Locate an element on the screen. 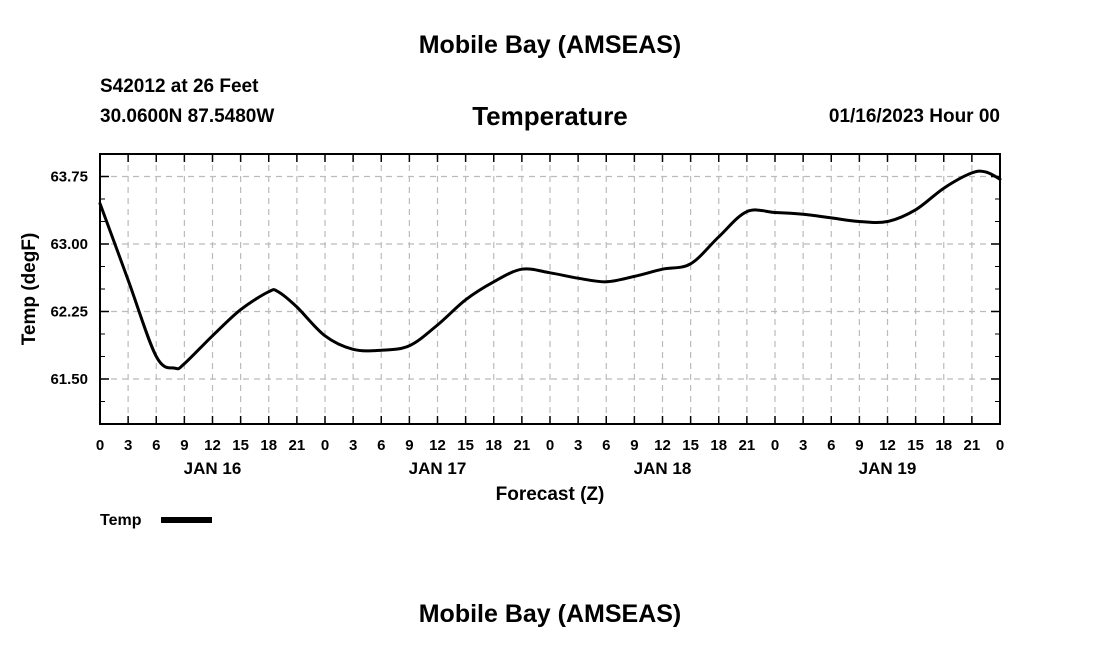 The height and width of the screenshot is (650, 1100). day-label: JAN 19 is located at coordinates (888, 468).